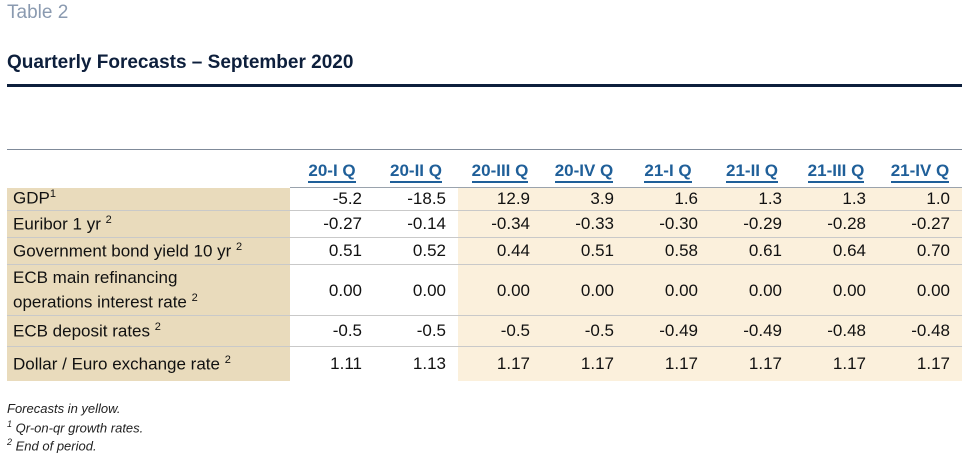 The width and height of the screenshot is (969, 457). I want to click on column-header: 21-III Q, so click(836, 171).